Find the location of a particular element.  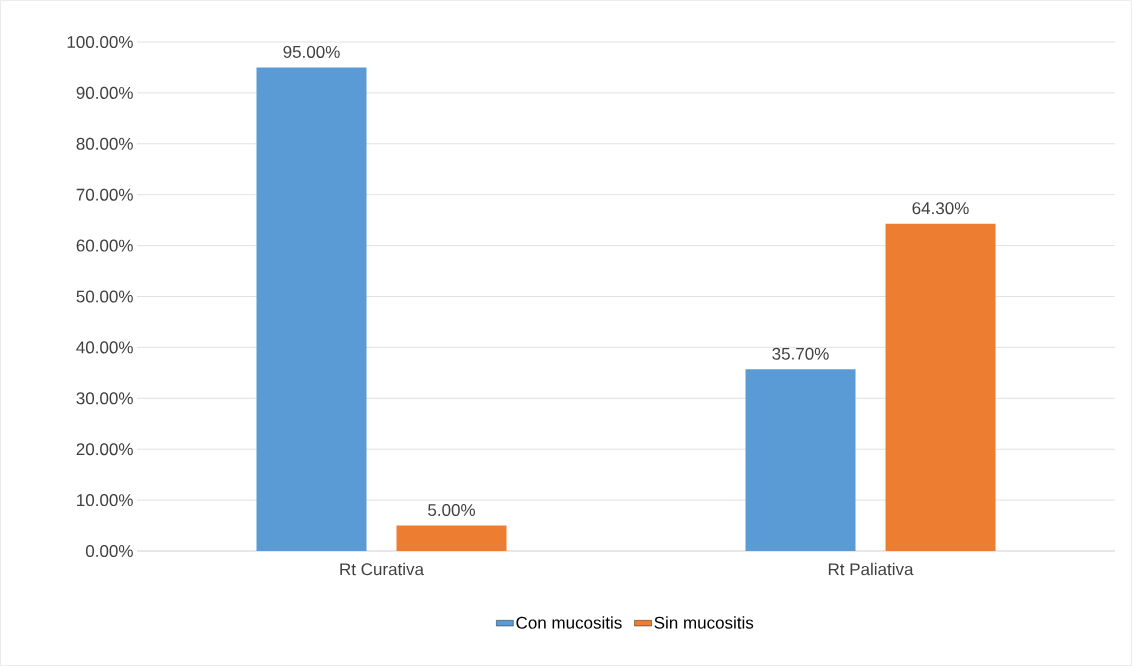

y-tick-label: 70.00% is located at coordinates (104, 194).